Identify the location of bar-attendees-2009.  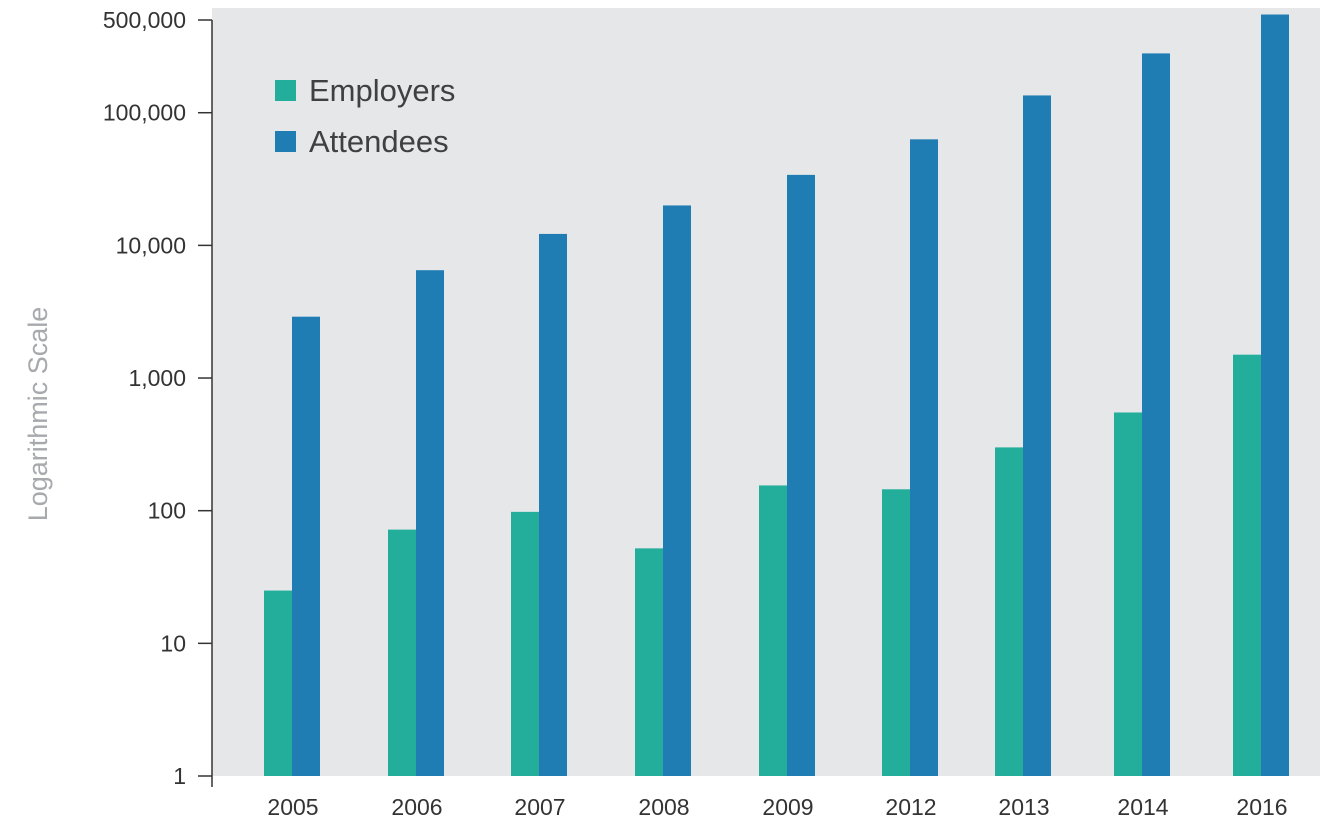
(801, 475).